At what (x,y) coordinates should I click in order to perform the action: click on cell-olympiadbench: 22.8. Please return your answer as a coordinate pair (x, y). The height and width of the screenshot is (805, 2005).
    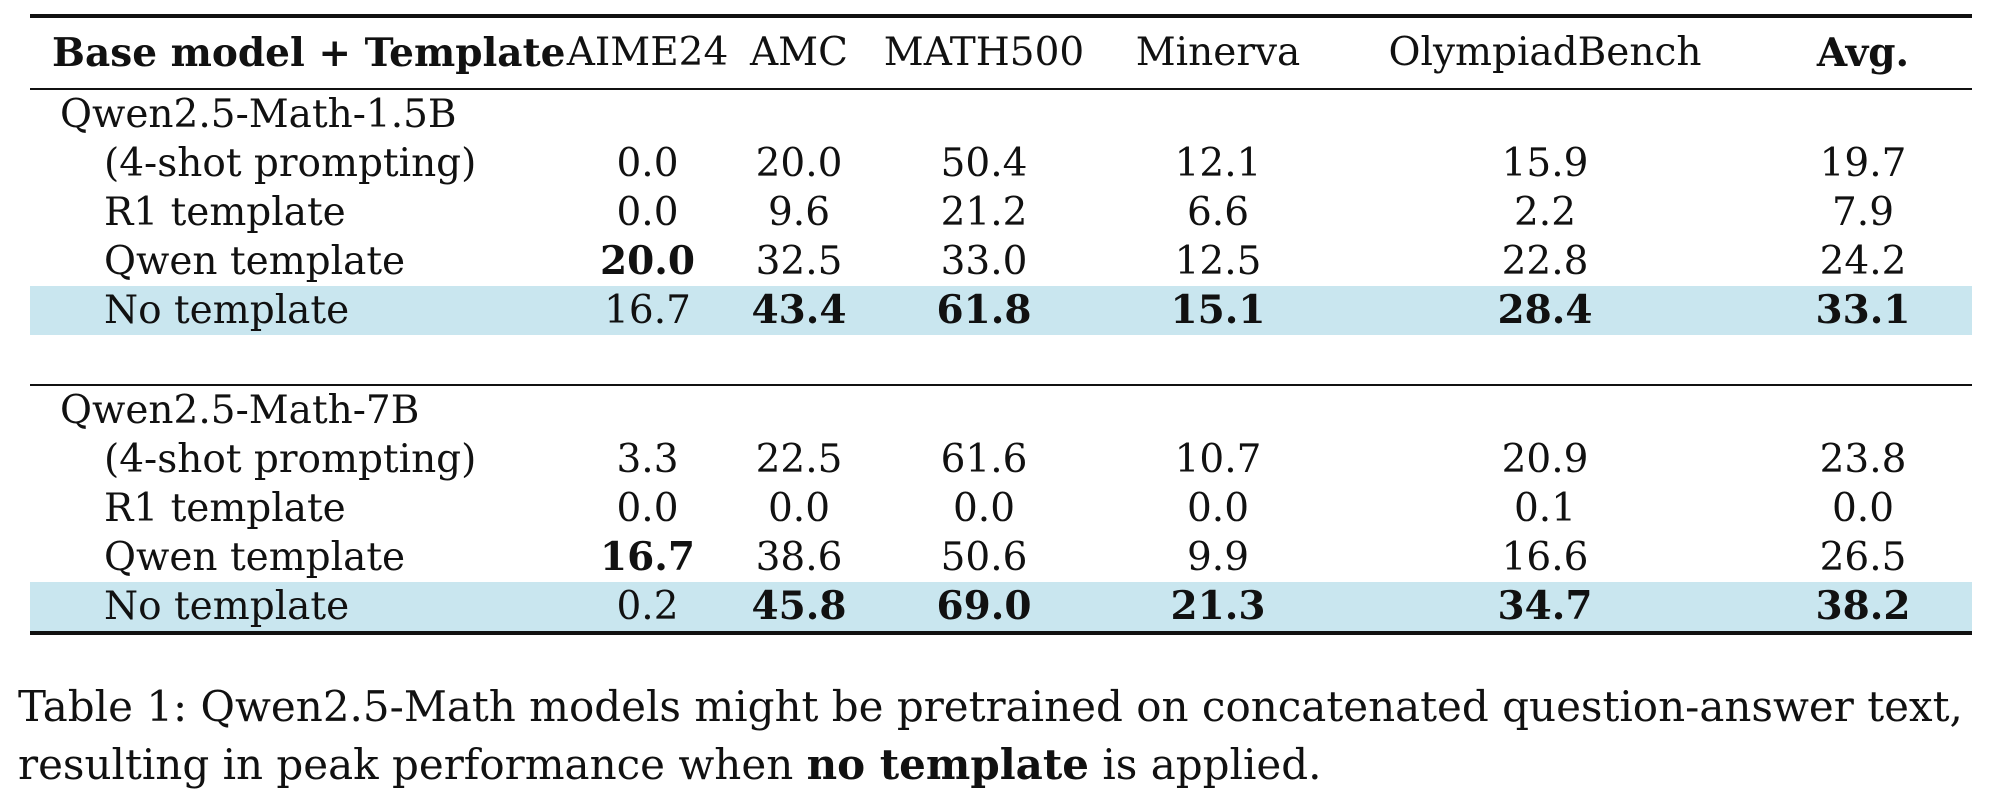
    Looking at the image, I should click on (1545, 261).